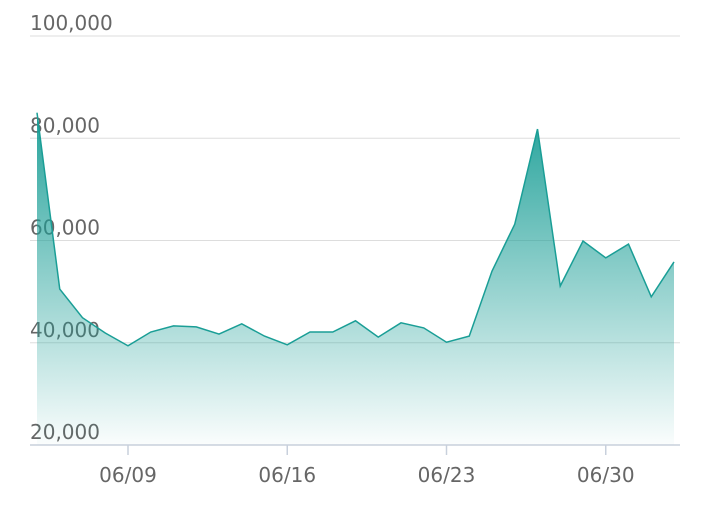  Describe the element at coordinates (65, 125) in the screenshot. I see `y-tick-label: 80,000` at that location.